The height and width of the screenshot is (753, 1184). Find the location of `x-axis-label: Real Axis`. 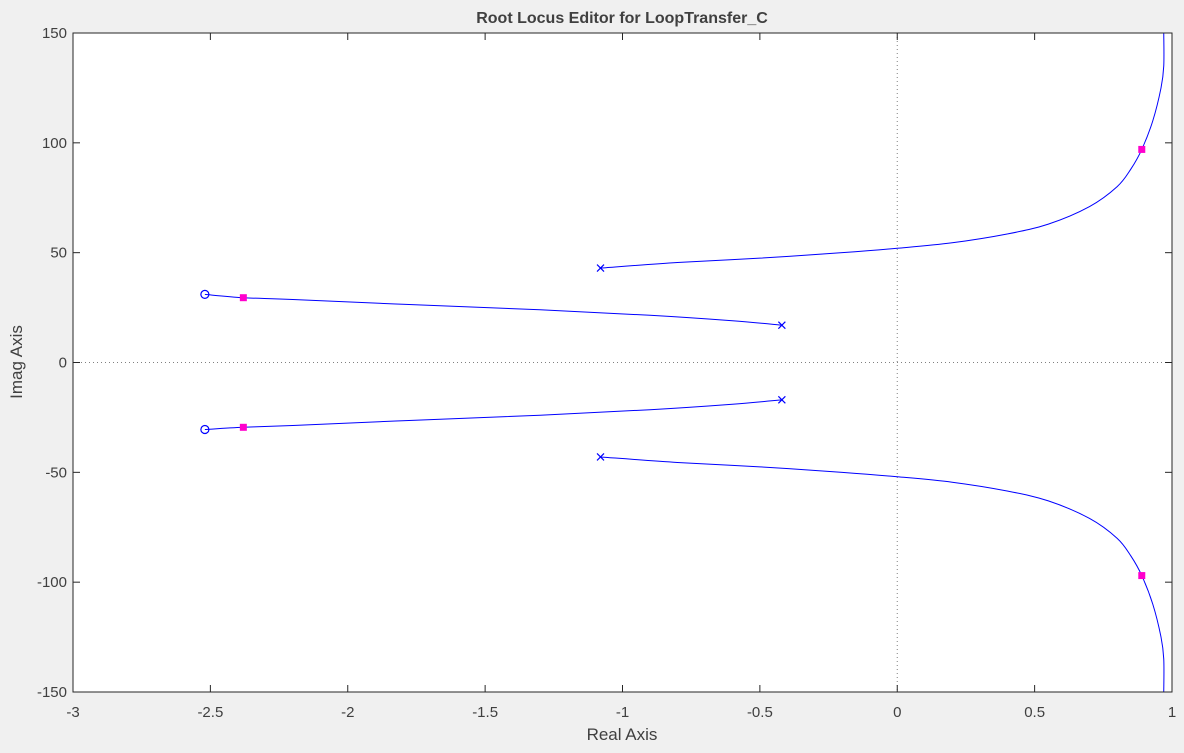

x-axis-label: Real Axis is located at coordinates (622, 734).